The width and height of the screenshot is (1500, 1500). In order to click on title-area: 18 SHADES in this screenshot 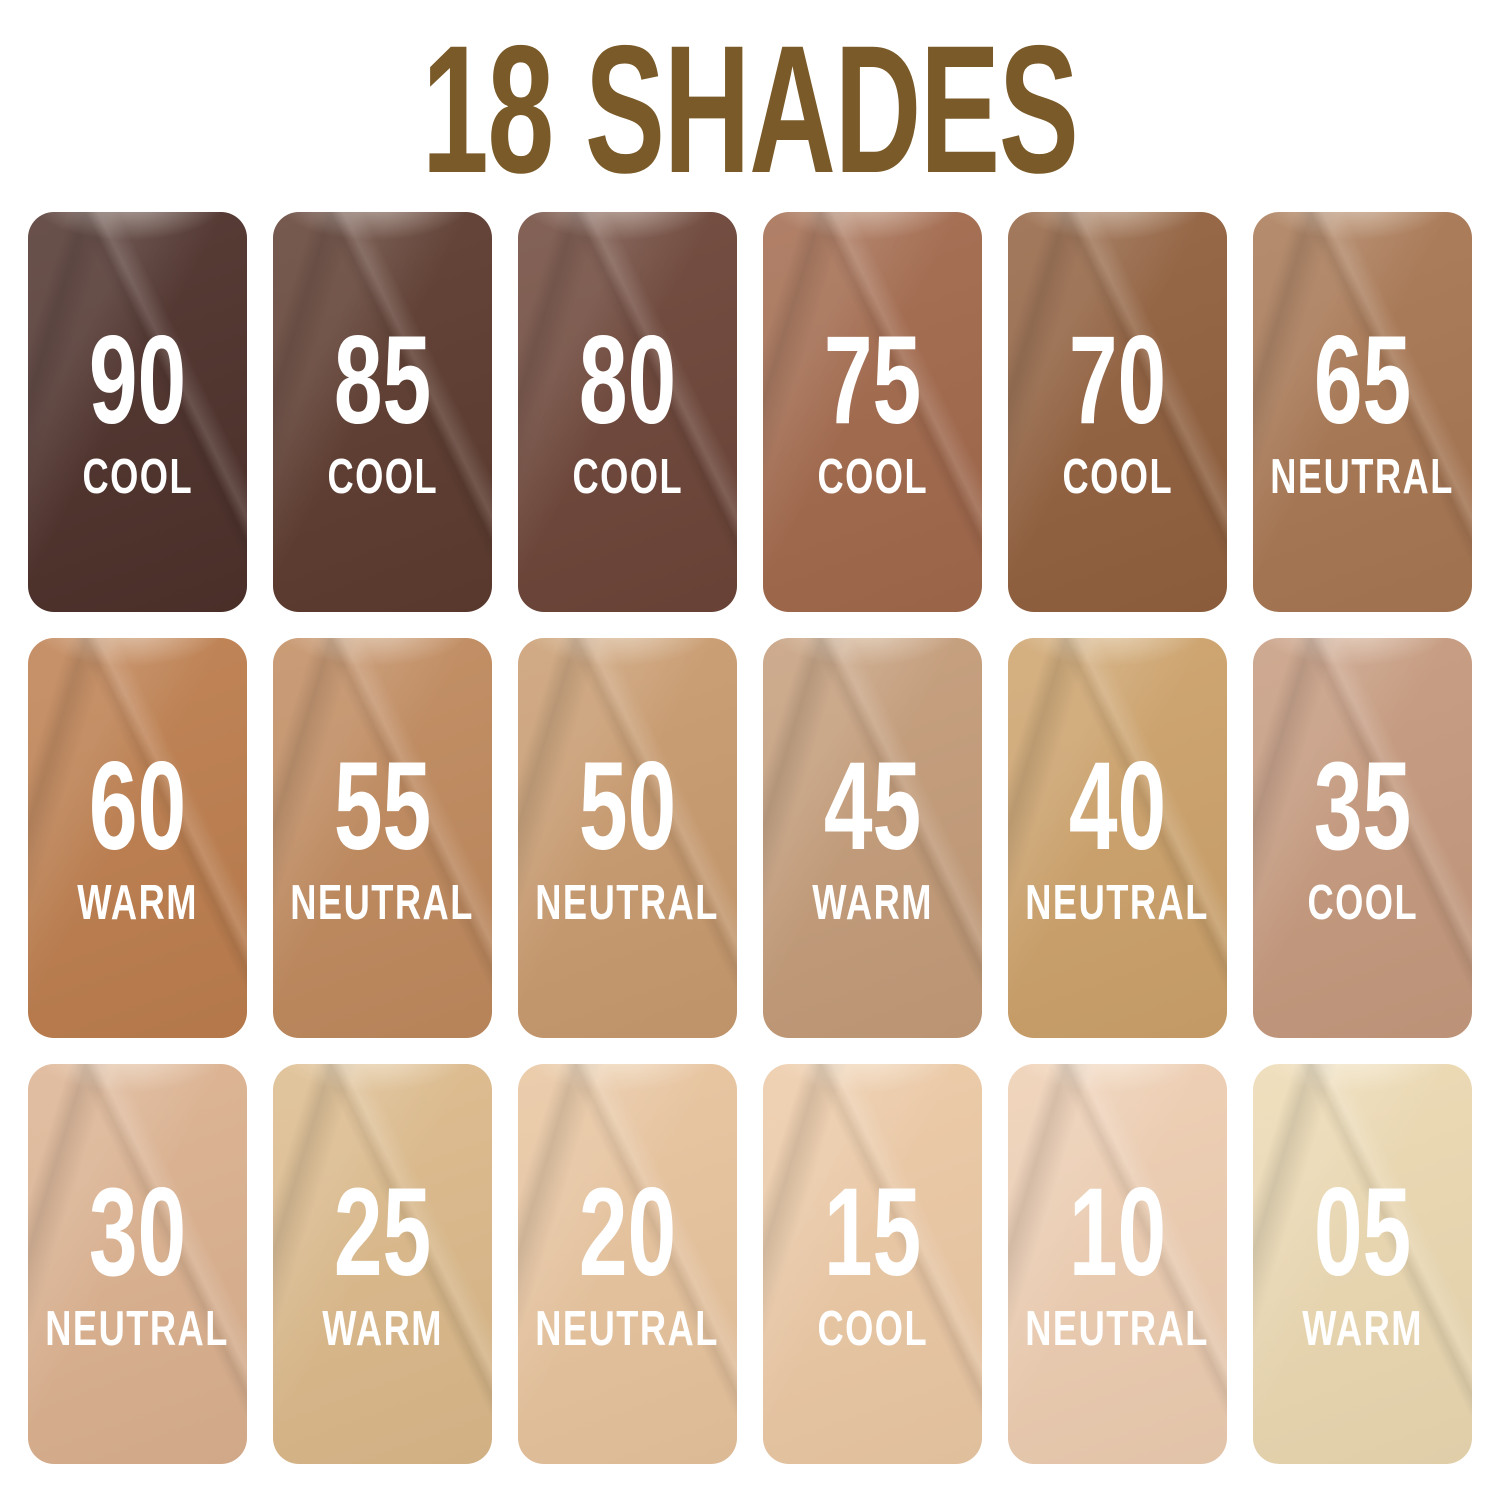, I will do `click(750, 106)`.